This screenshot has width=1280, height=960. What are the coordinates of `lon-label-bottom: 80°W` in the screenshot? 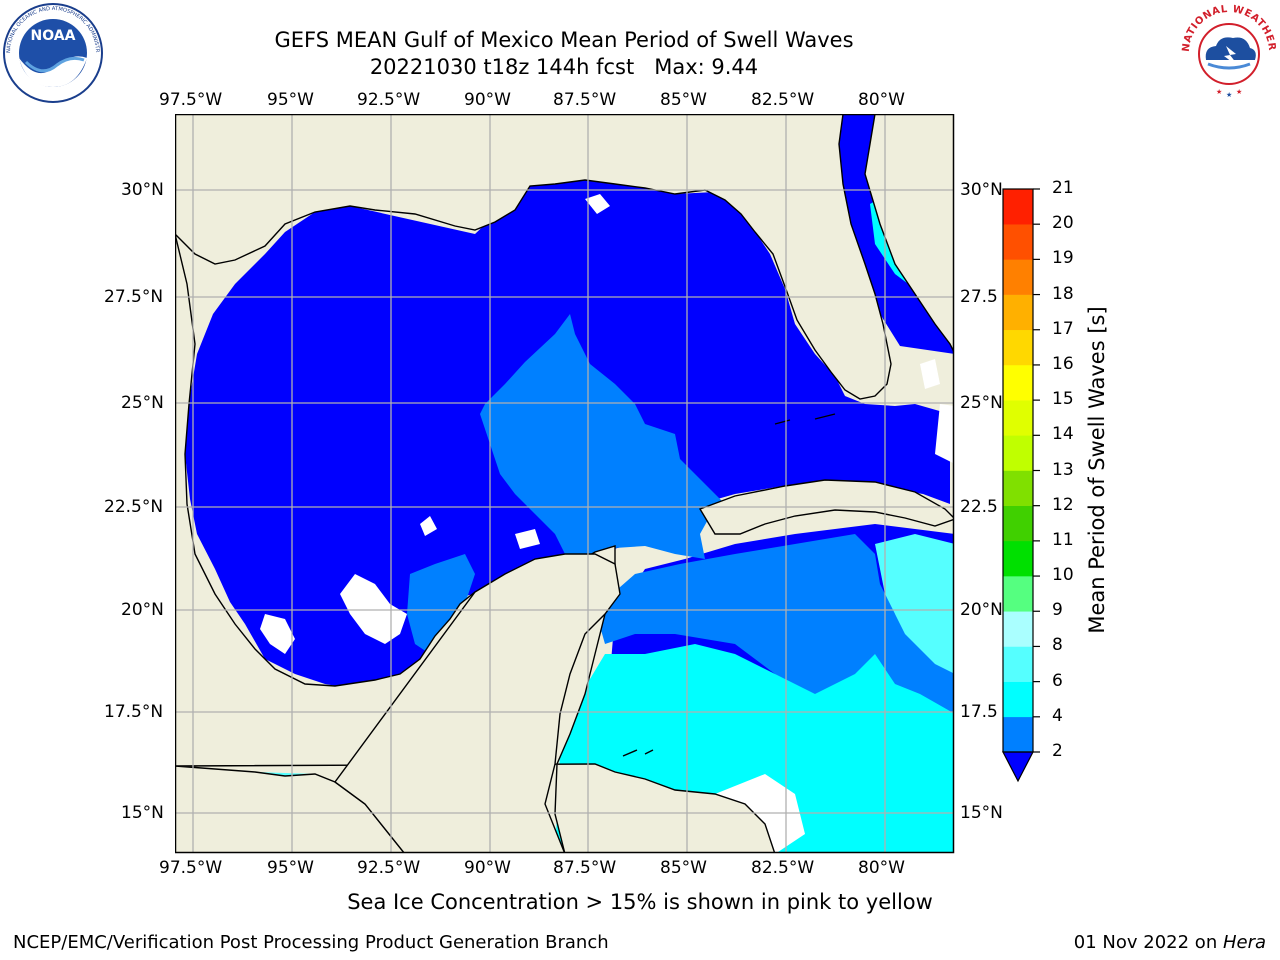 It's located at (881, 868).